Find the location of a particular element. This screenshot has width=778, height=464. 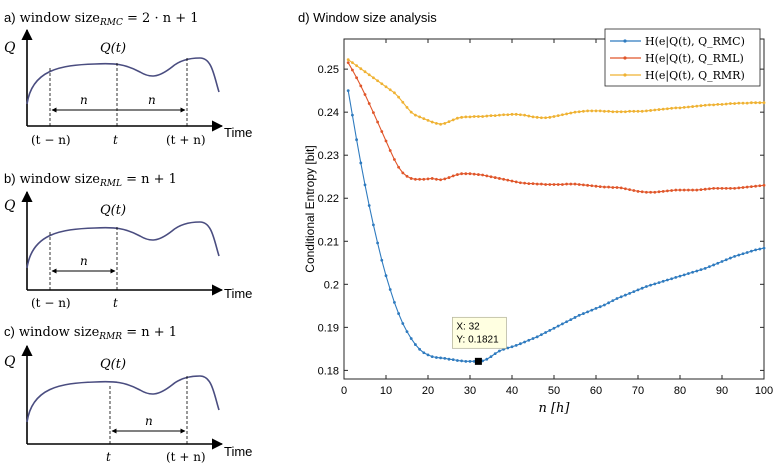

y-tick-label: 0.21 is located at coordinates (328, 242).